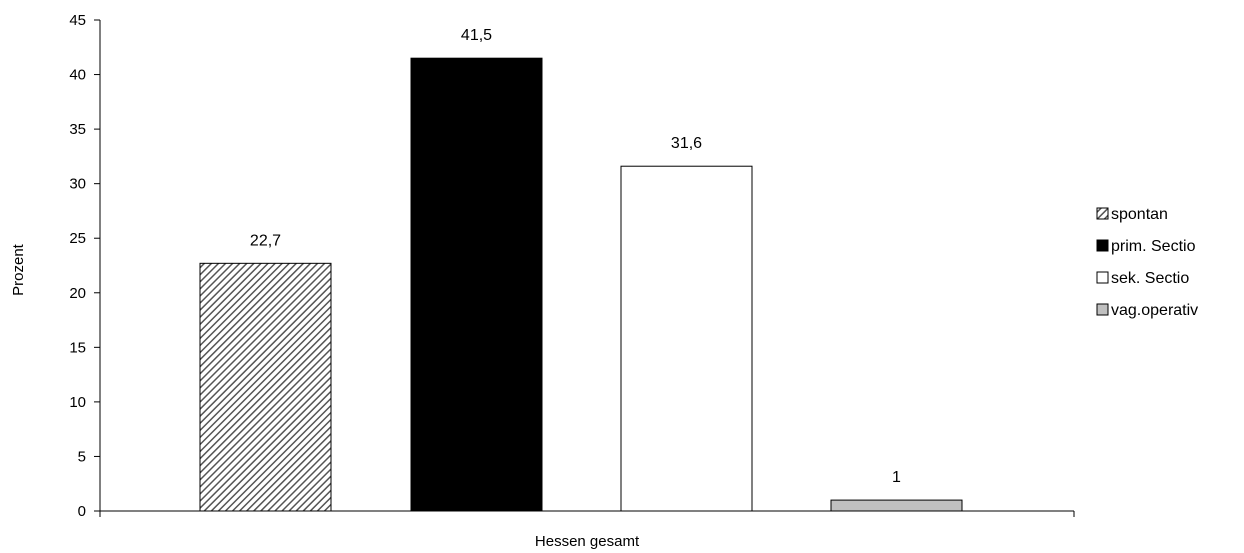 This screenshot has height=553, width=1244. What do you see at coordinates (82, 511) in the screenshot?
I see `y-tick-label: 0` at bounding box center [82, 511].